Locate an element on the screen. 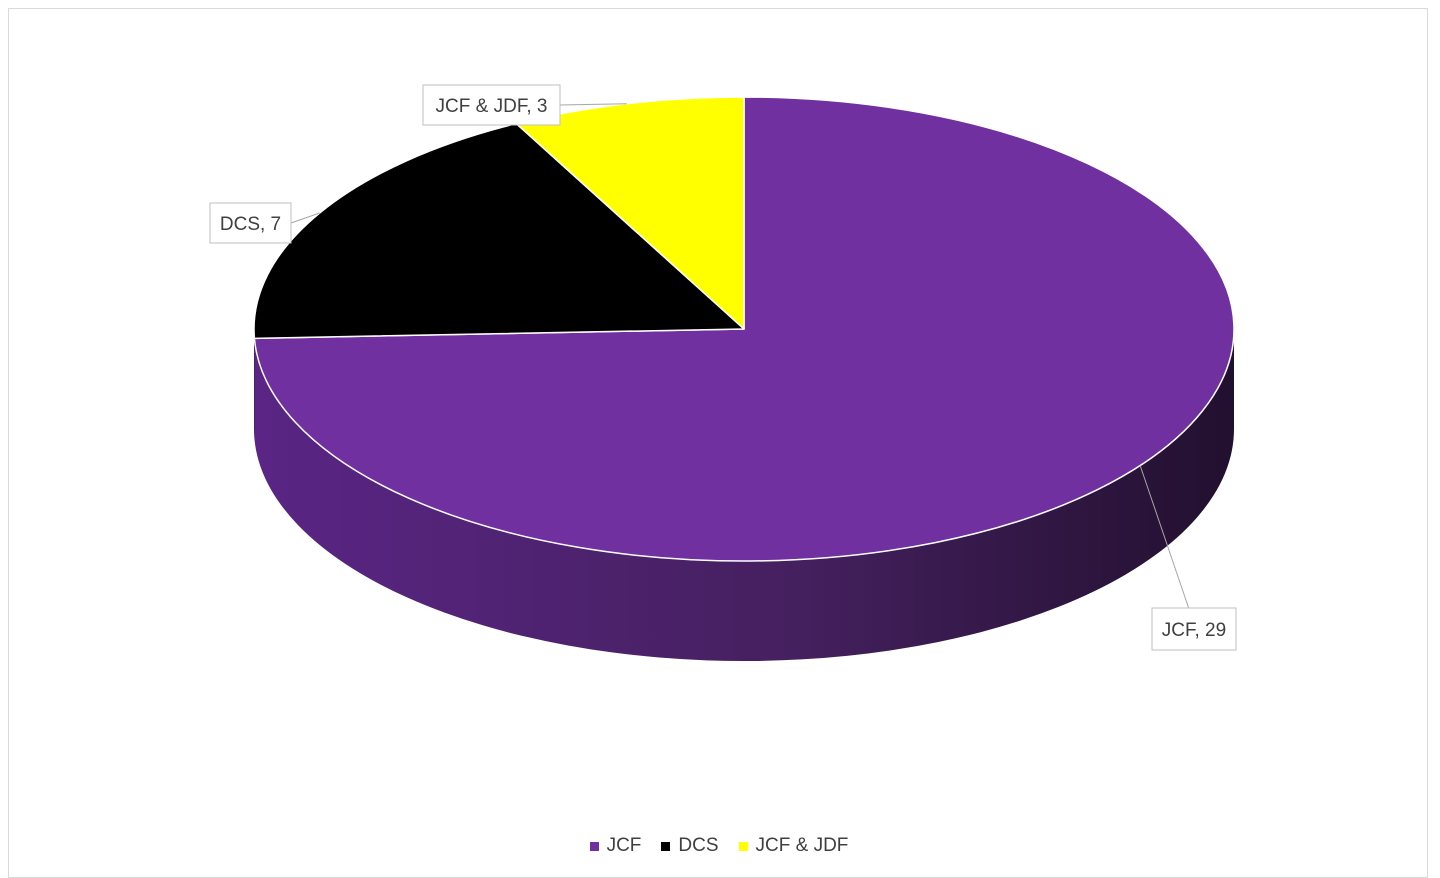  legend-item-dcs: DCS is located at coordinates (689, 846).